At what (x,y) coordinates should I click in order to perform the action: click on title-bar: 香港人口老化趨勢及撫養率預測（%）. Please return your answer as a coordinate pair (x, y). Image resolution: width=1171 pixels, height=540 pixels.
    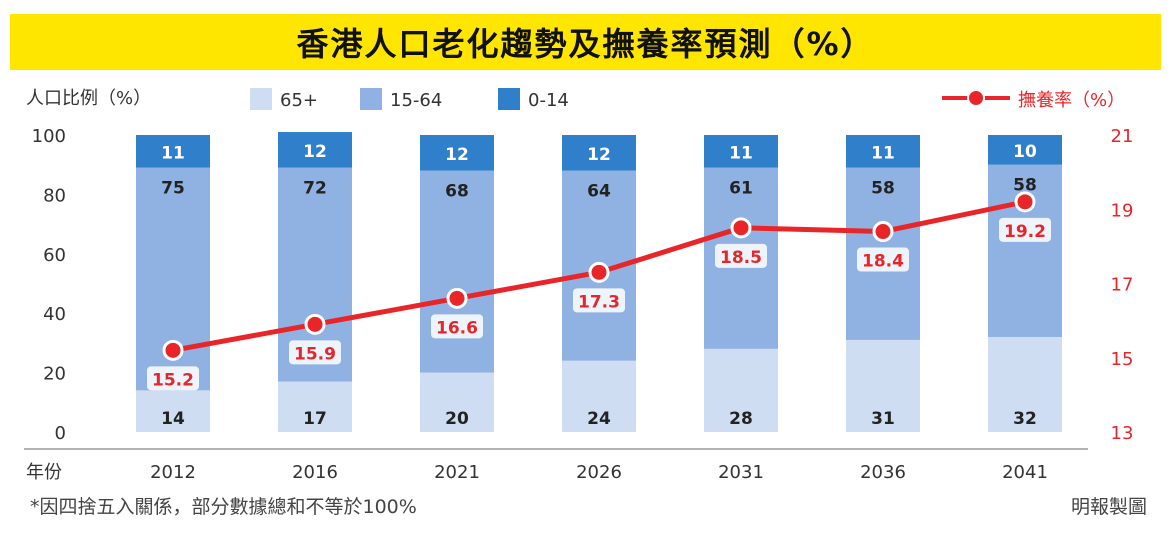
    Looking at the image, I should click on (585, 42).